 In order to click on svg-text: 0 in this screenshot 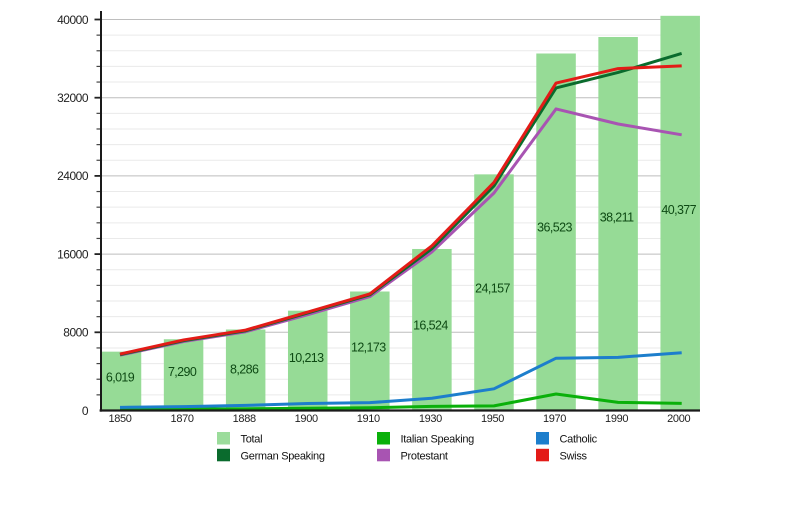, I will do `click(85, 411)`.